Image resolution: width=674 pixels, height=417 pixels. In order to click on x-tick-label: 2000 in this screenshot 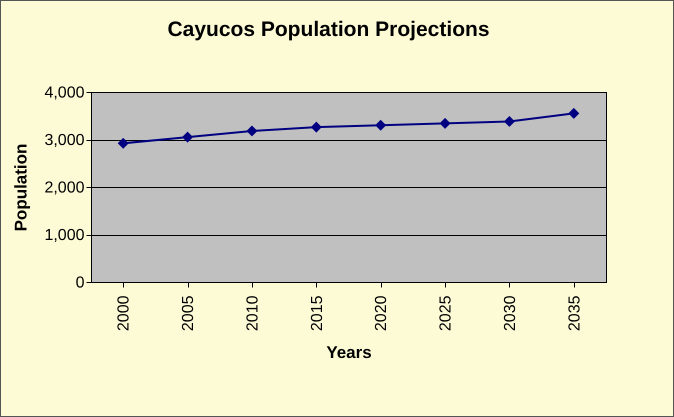, I will do `click(124, 313)`.